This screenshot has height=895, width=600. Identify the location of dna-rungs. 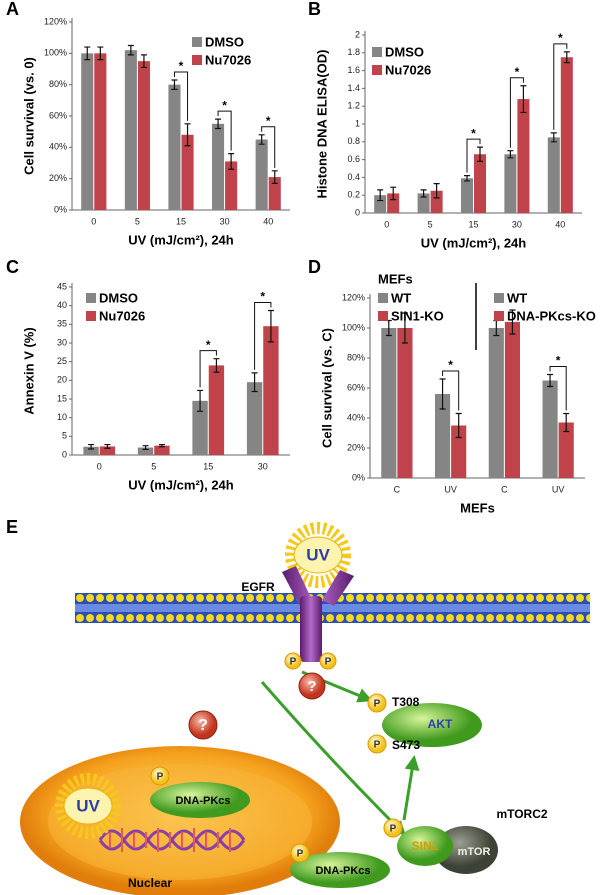
(170, 840).